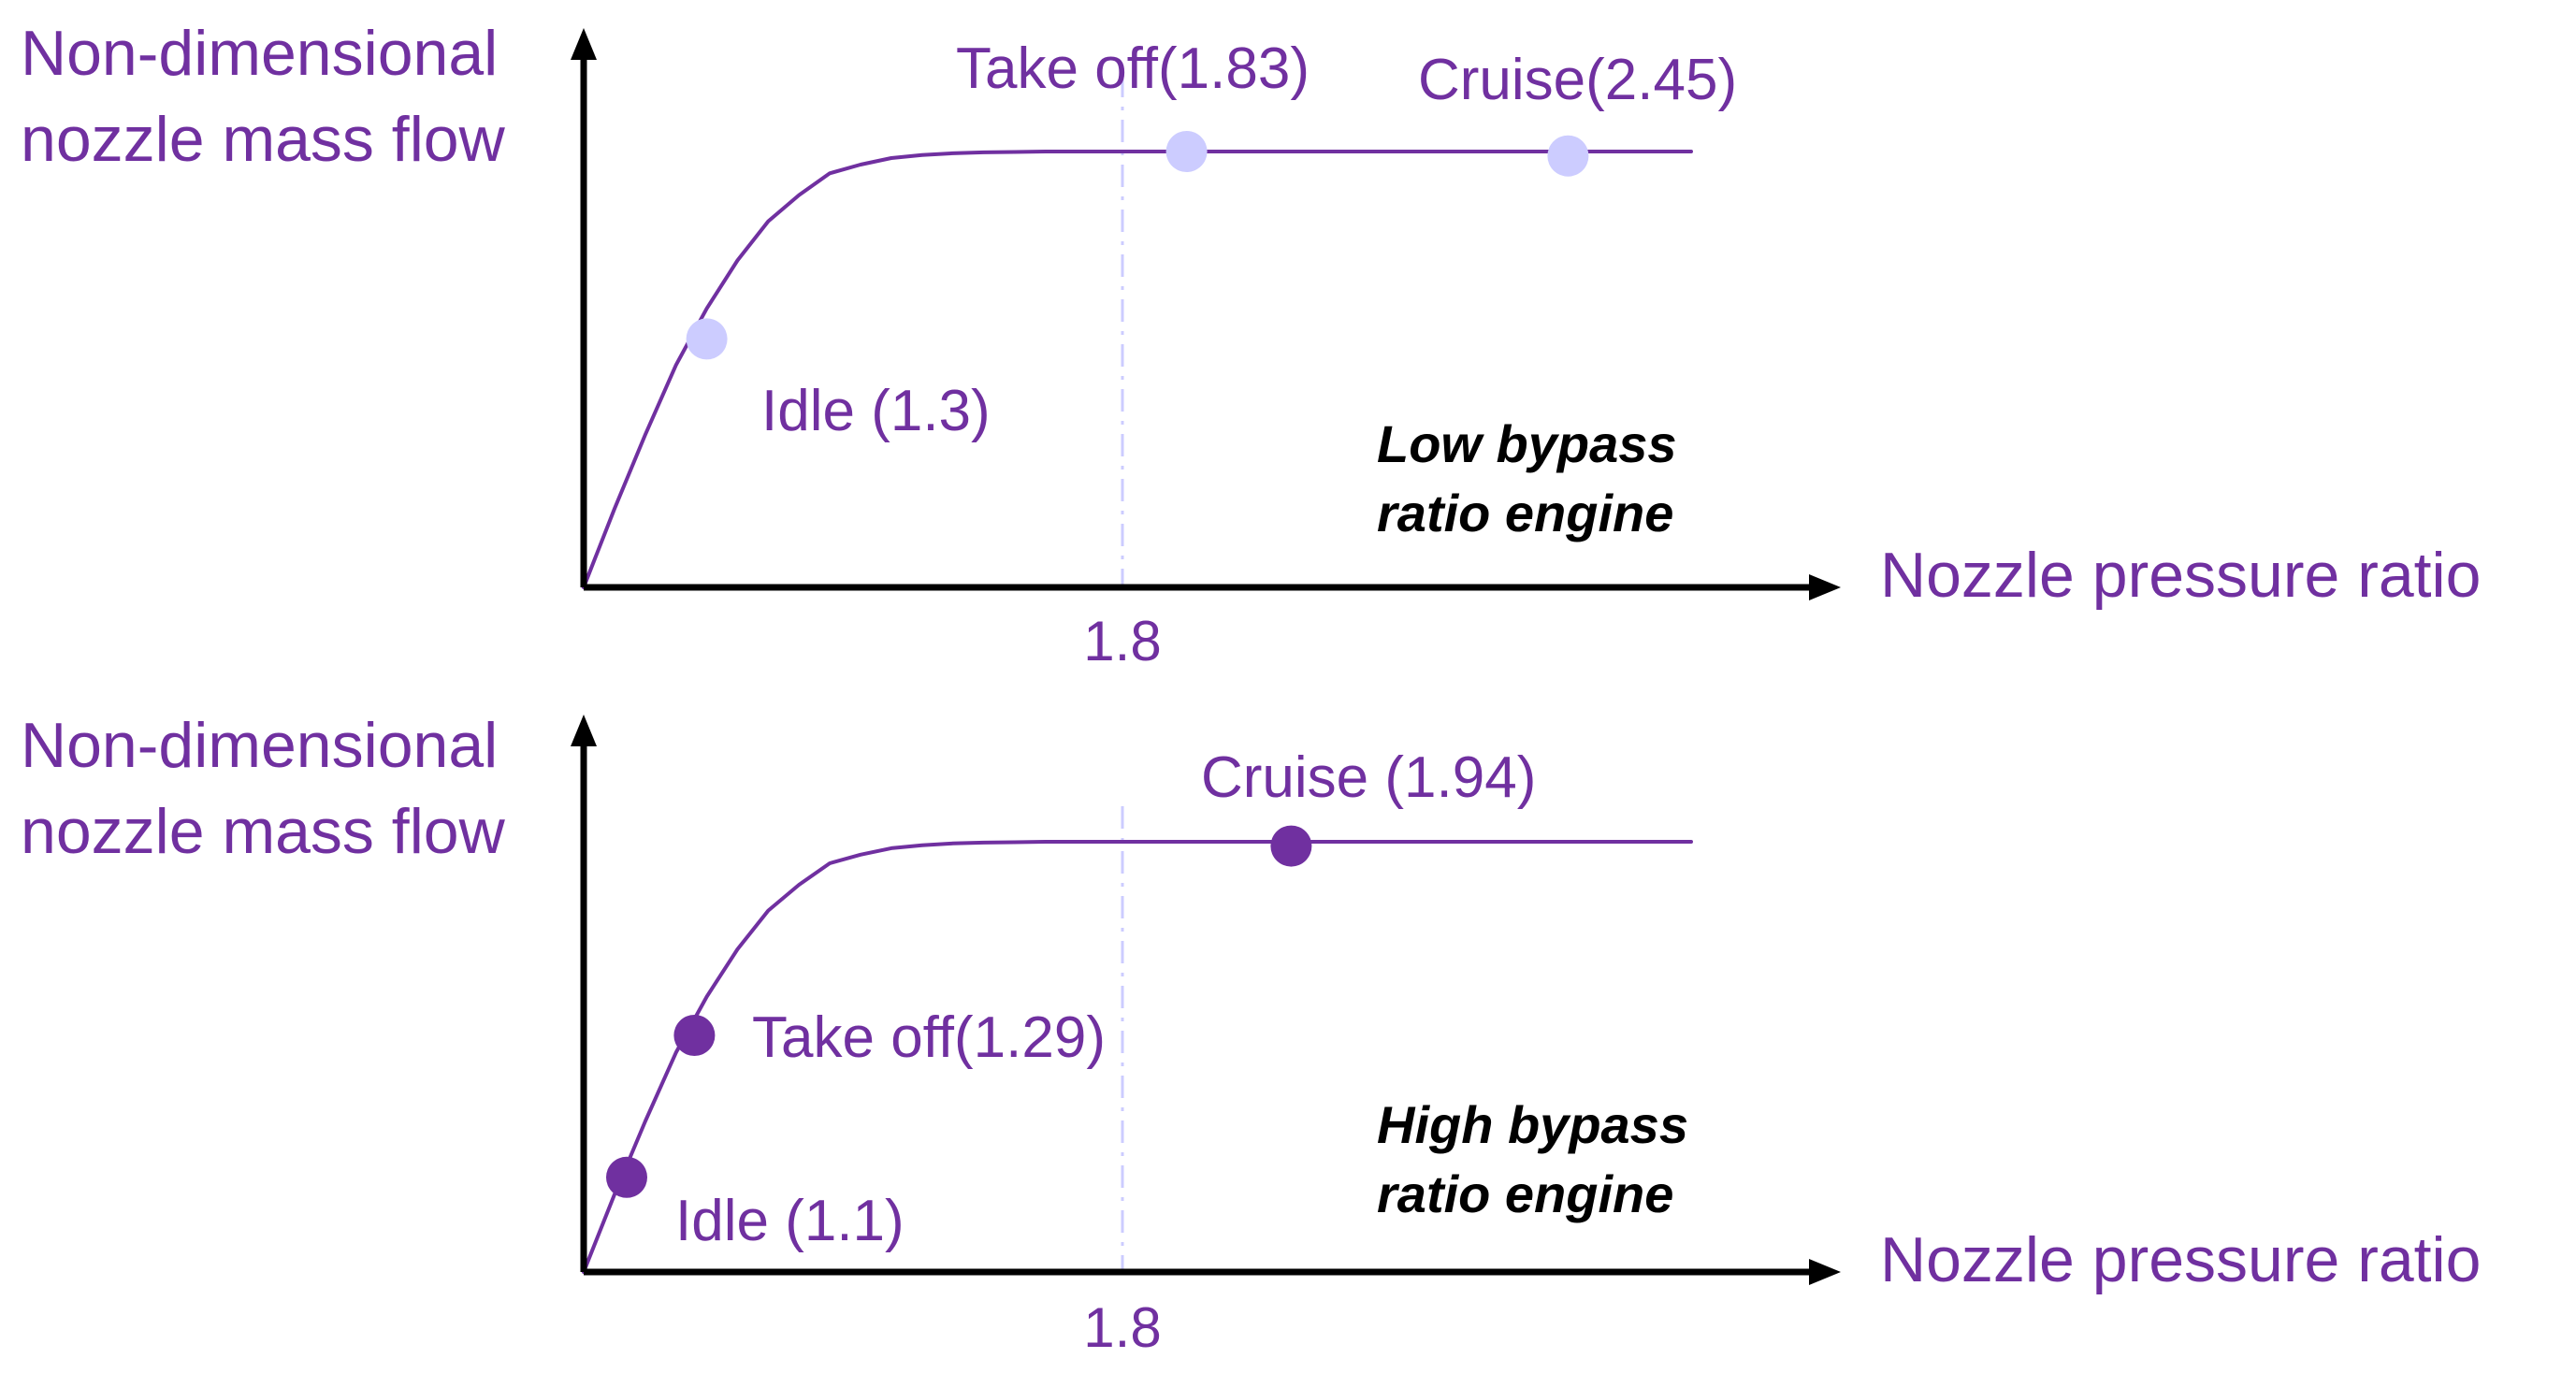 The width and height of the screenshot is (2576, 1373). What do you see at coordinates (259, 53) in the screenshot?
I see `low-bypass-ylabel-line1: Non-dimensional` at bounding box center [259, 53].